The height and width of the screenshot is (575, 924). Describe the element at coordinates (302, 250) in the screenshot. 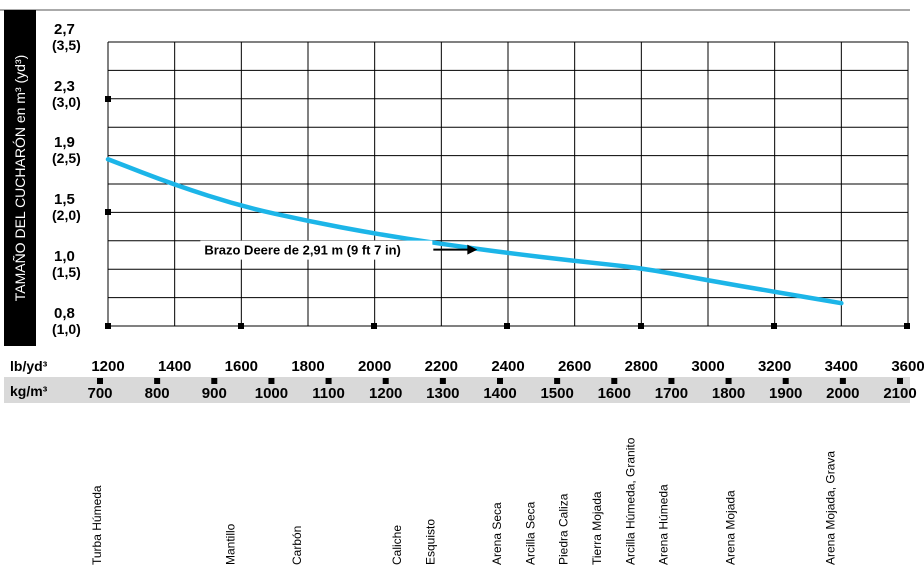

I see `annotation-text: Brazo Deere de 2,91 m (9 ft 7 in)` at that location.